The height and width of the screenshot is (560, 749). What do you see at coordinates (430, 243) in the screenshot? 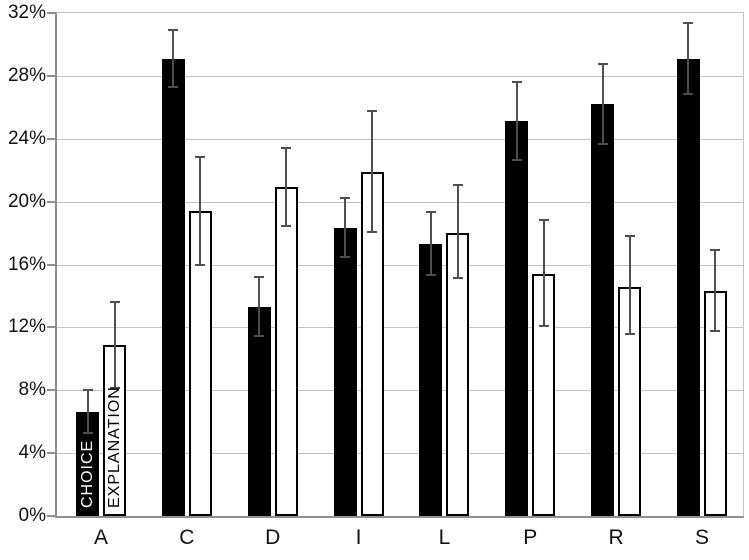
I see `error-bar-choice-l-line` at bounding box center [430, 243].